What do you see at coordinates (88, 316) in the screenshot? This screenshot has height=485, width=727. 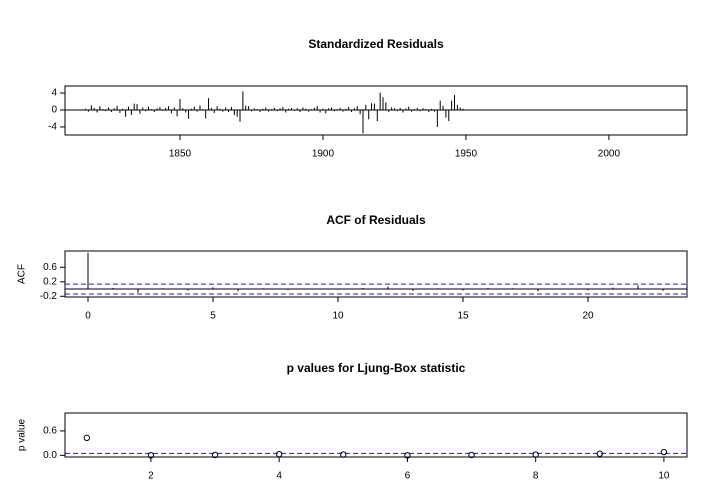 I see `x-tick-label: 0` at bounding box center [88, 316].